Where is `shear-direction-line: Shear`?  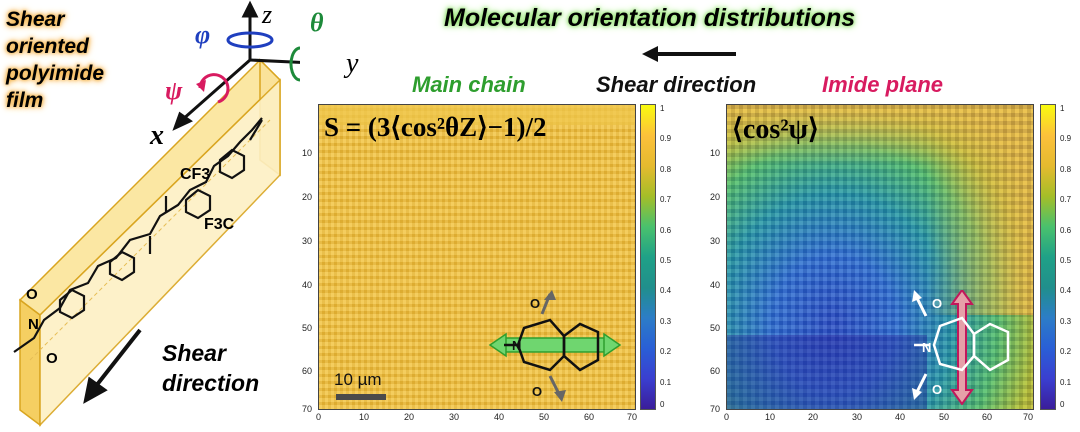 shear-direction-line: Shear is located at coordinates (194, 353).